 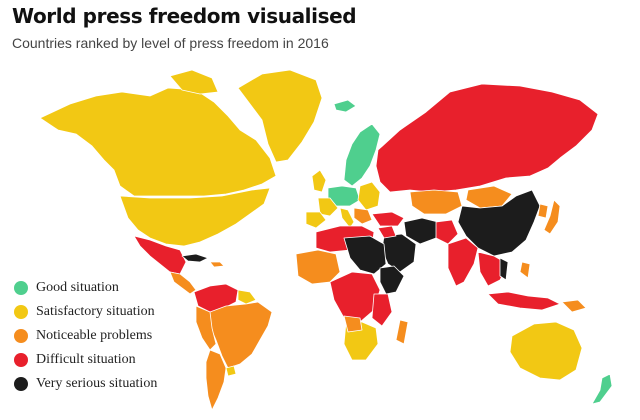 I want to click on legend-swatch-very-serious, so click(x=21, y=384).